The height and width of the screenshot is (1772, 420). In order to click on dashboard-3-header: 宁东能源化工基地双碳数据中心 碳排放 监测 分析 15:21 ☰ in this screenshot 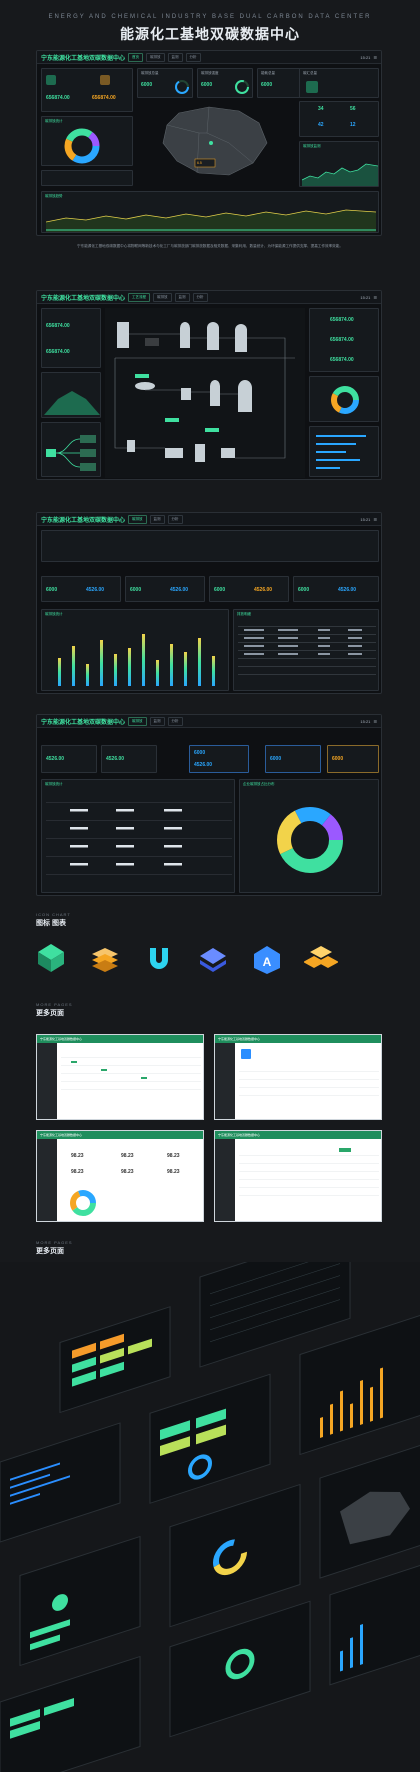, I will do `click(209, 519)`.